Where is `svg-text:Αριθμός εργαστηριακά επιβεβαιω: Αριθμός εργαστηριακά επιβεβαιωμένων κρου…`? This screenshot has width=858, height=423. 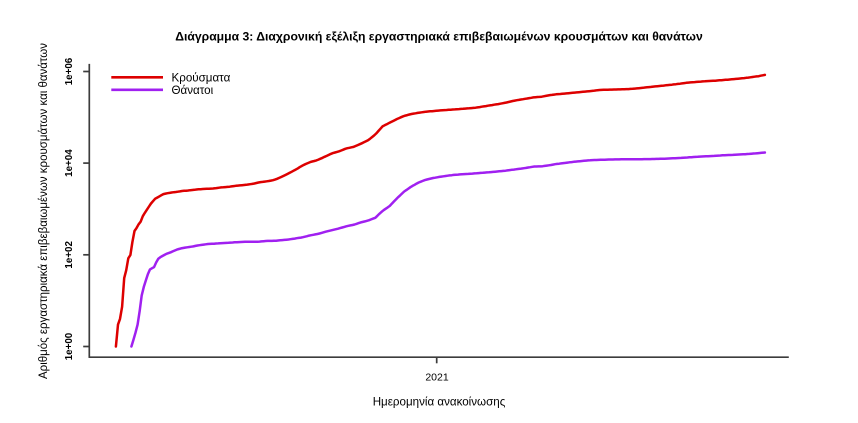
svg-text:Αριθμός εργαστηριακά επιβεβαιω: Αριθμός εργαστηριακά επιβεβαιωμένων κρου… is located at coordinates (44, 211).